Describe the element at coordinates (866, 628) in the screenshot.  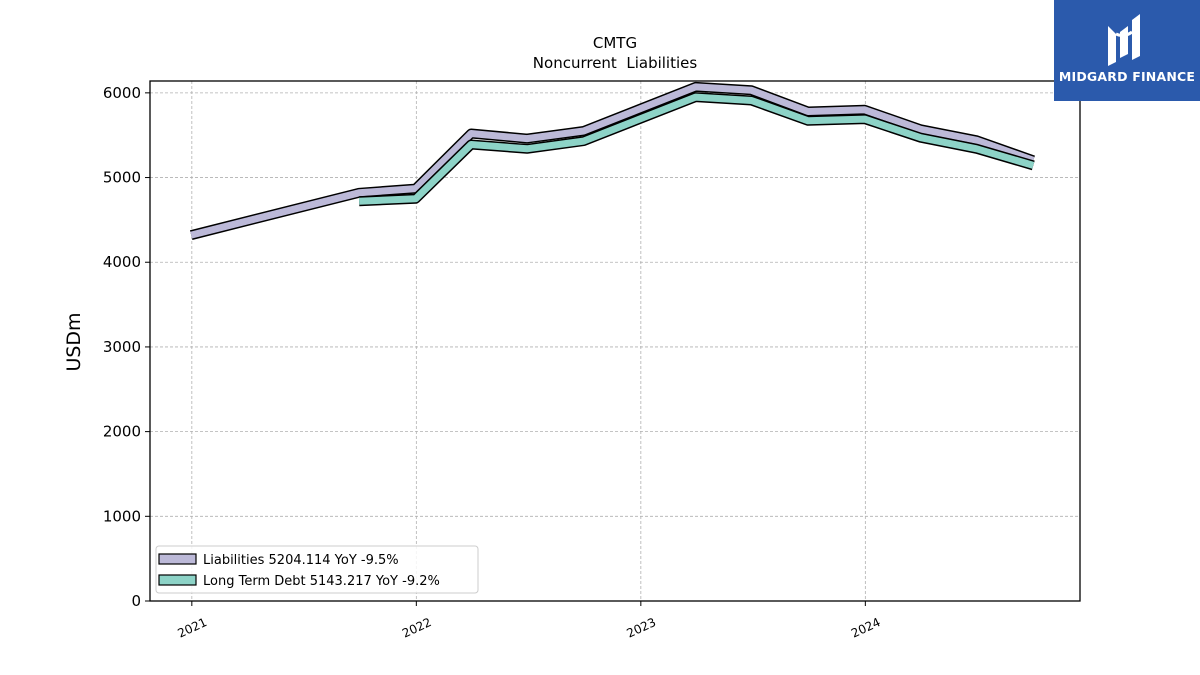
I see `x-tick-label: 2024` at that location.